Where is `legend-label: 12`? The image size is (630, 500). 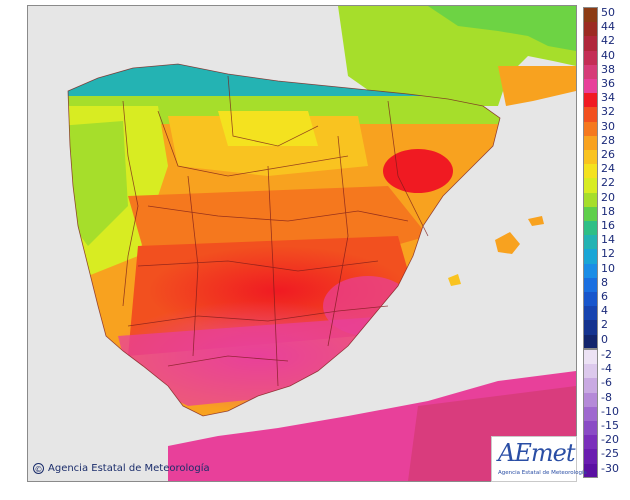 legend-label: 12 is located at coordinates (608, 254).